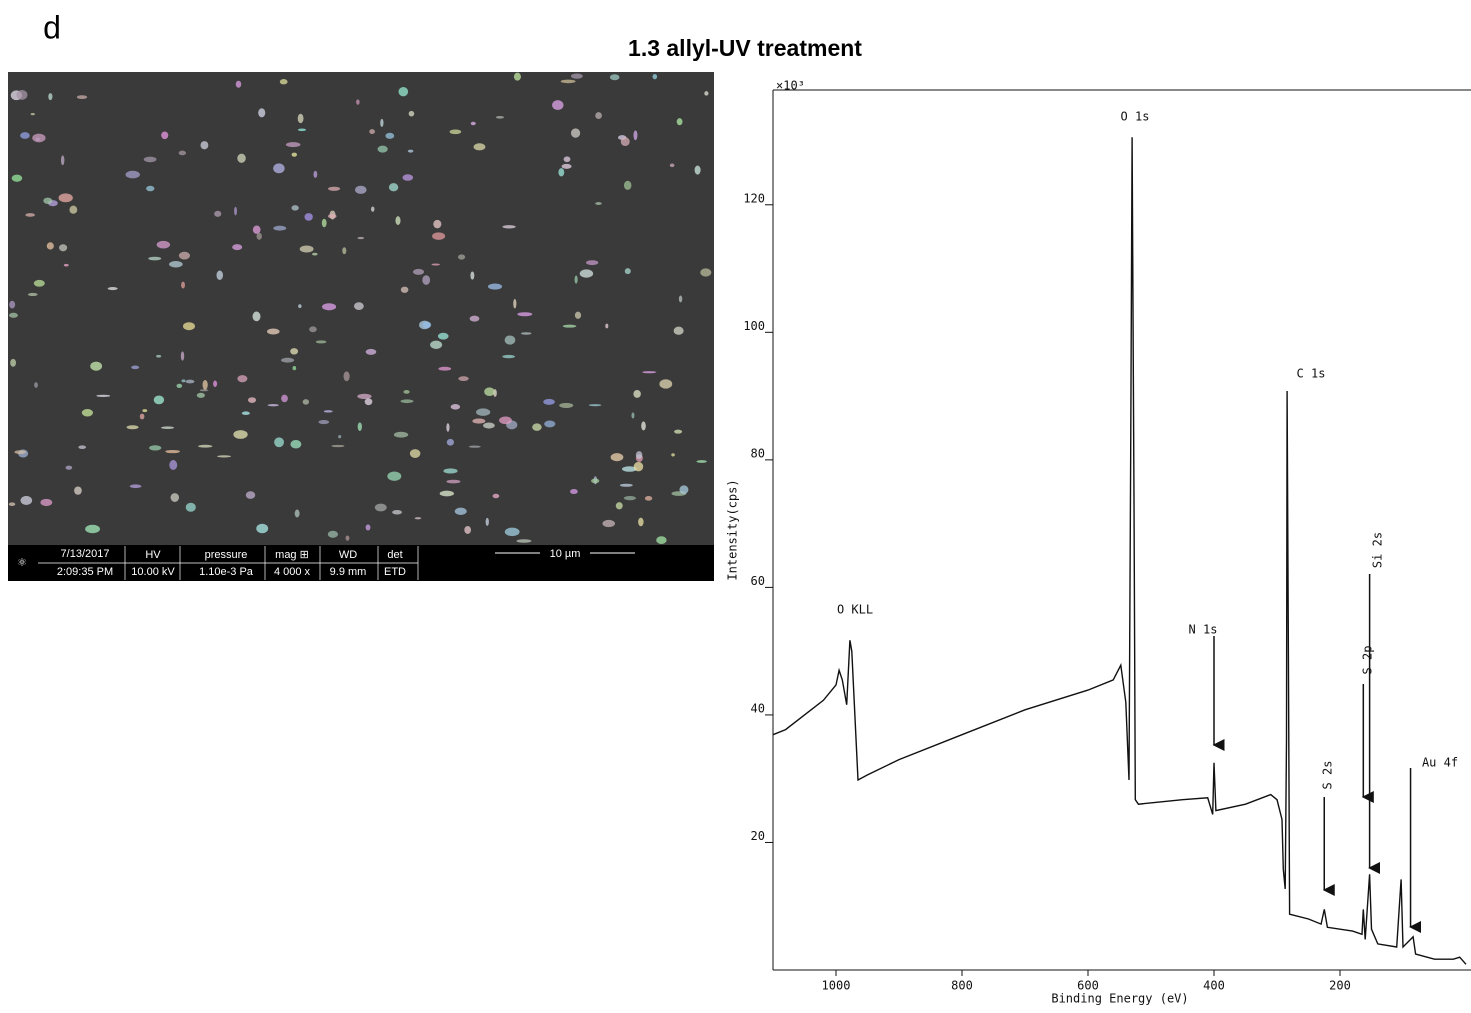 This screenshot has height=1013, width=1471. What do you see at coordinates (394, 555) in the screenshot?
I see `info-header: det` at bounding box center [394, 555].